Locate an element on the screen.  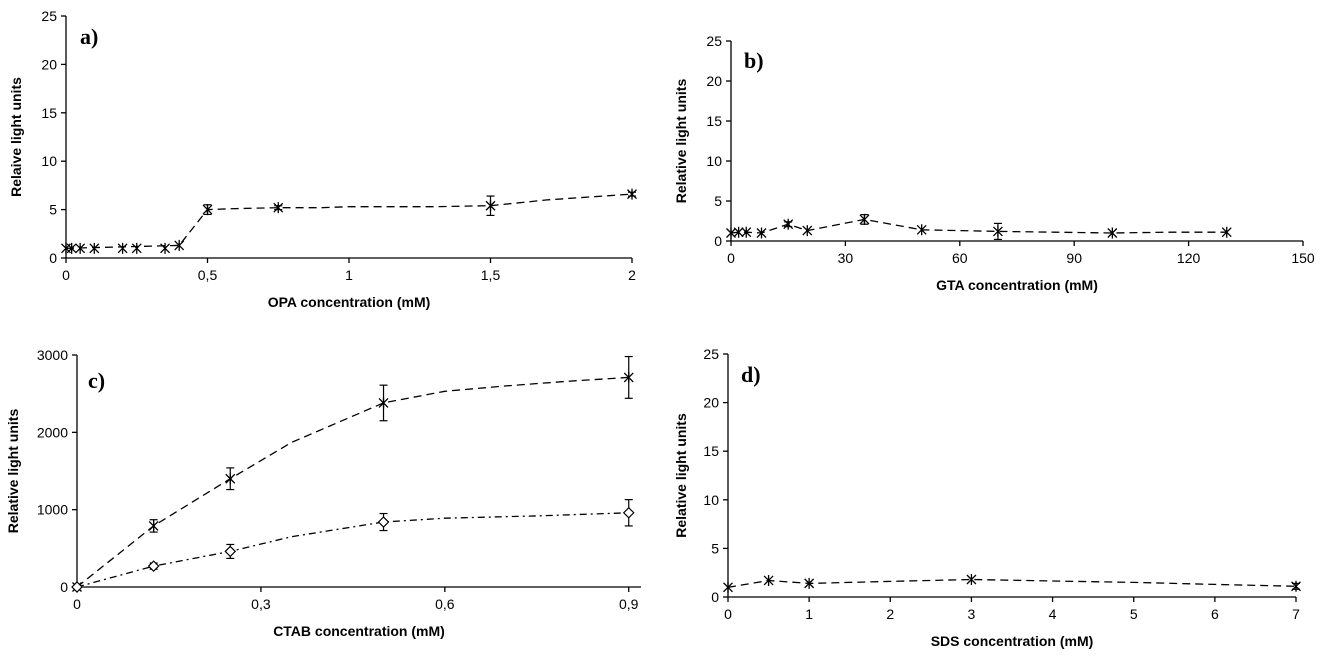
y-axis-label: Relaive light units is located at coordinates (16, 137).